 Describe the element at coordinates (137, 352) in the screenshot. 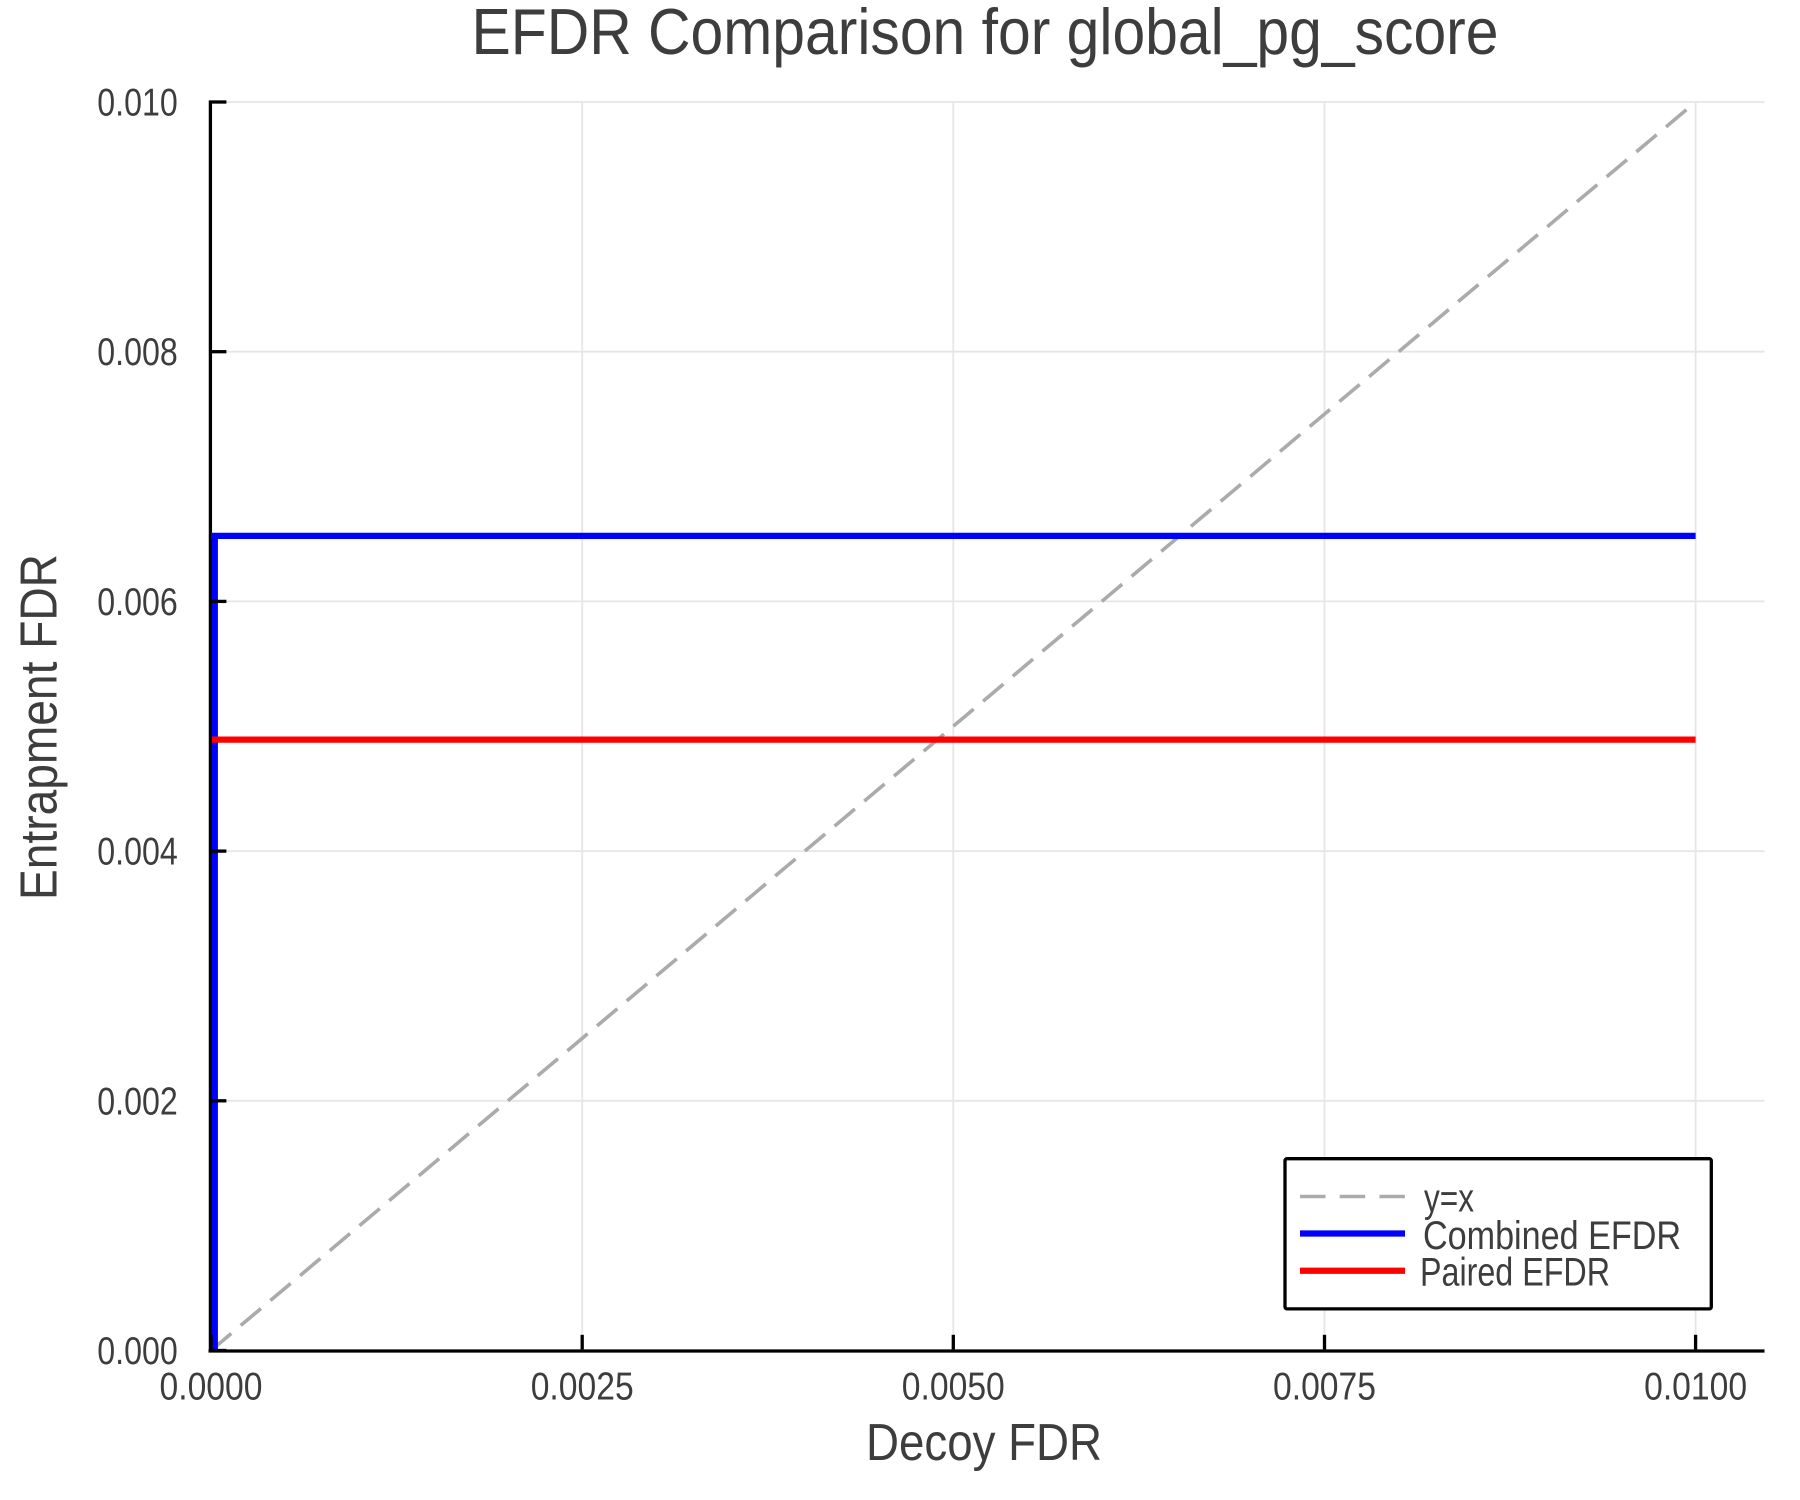

I see `svg-text: 0.008` at that location.